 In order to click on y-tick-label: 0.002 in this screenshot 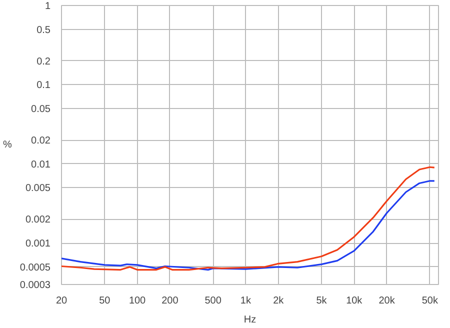, I will do `click(38, 220)`.